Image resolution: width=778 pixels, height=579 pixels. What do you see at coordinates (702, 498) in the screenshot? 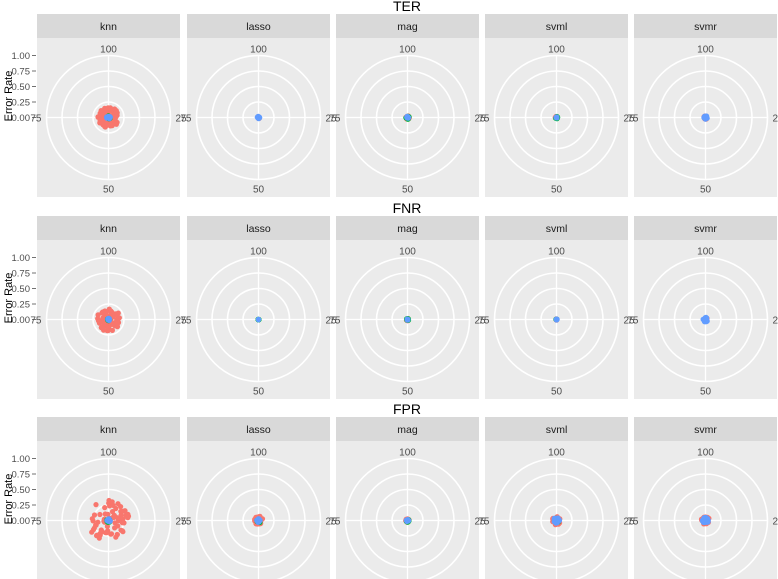
I see `facet-panel-svmr: svmr100255075` at bounding box center [702, 498].